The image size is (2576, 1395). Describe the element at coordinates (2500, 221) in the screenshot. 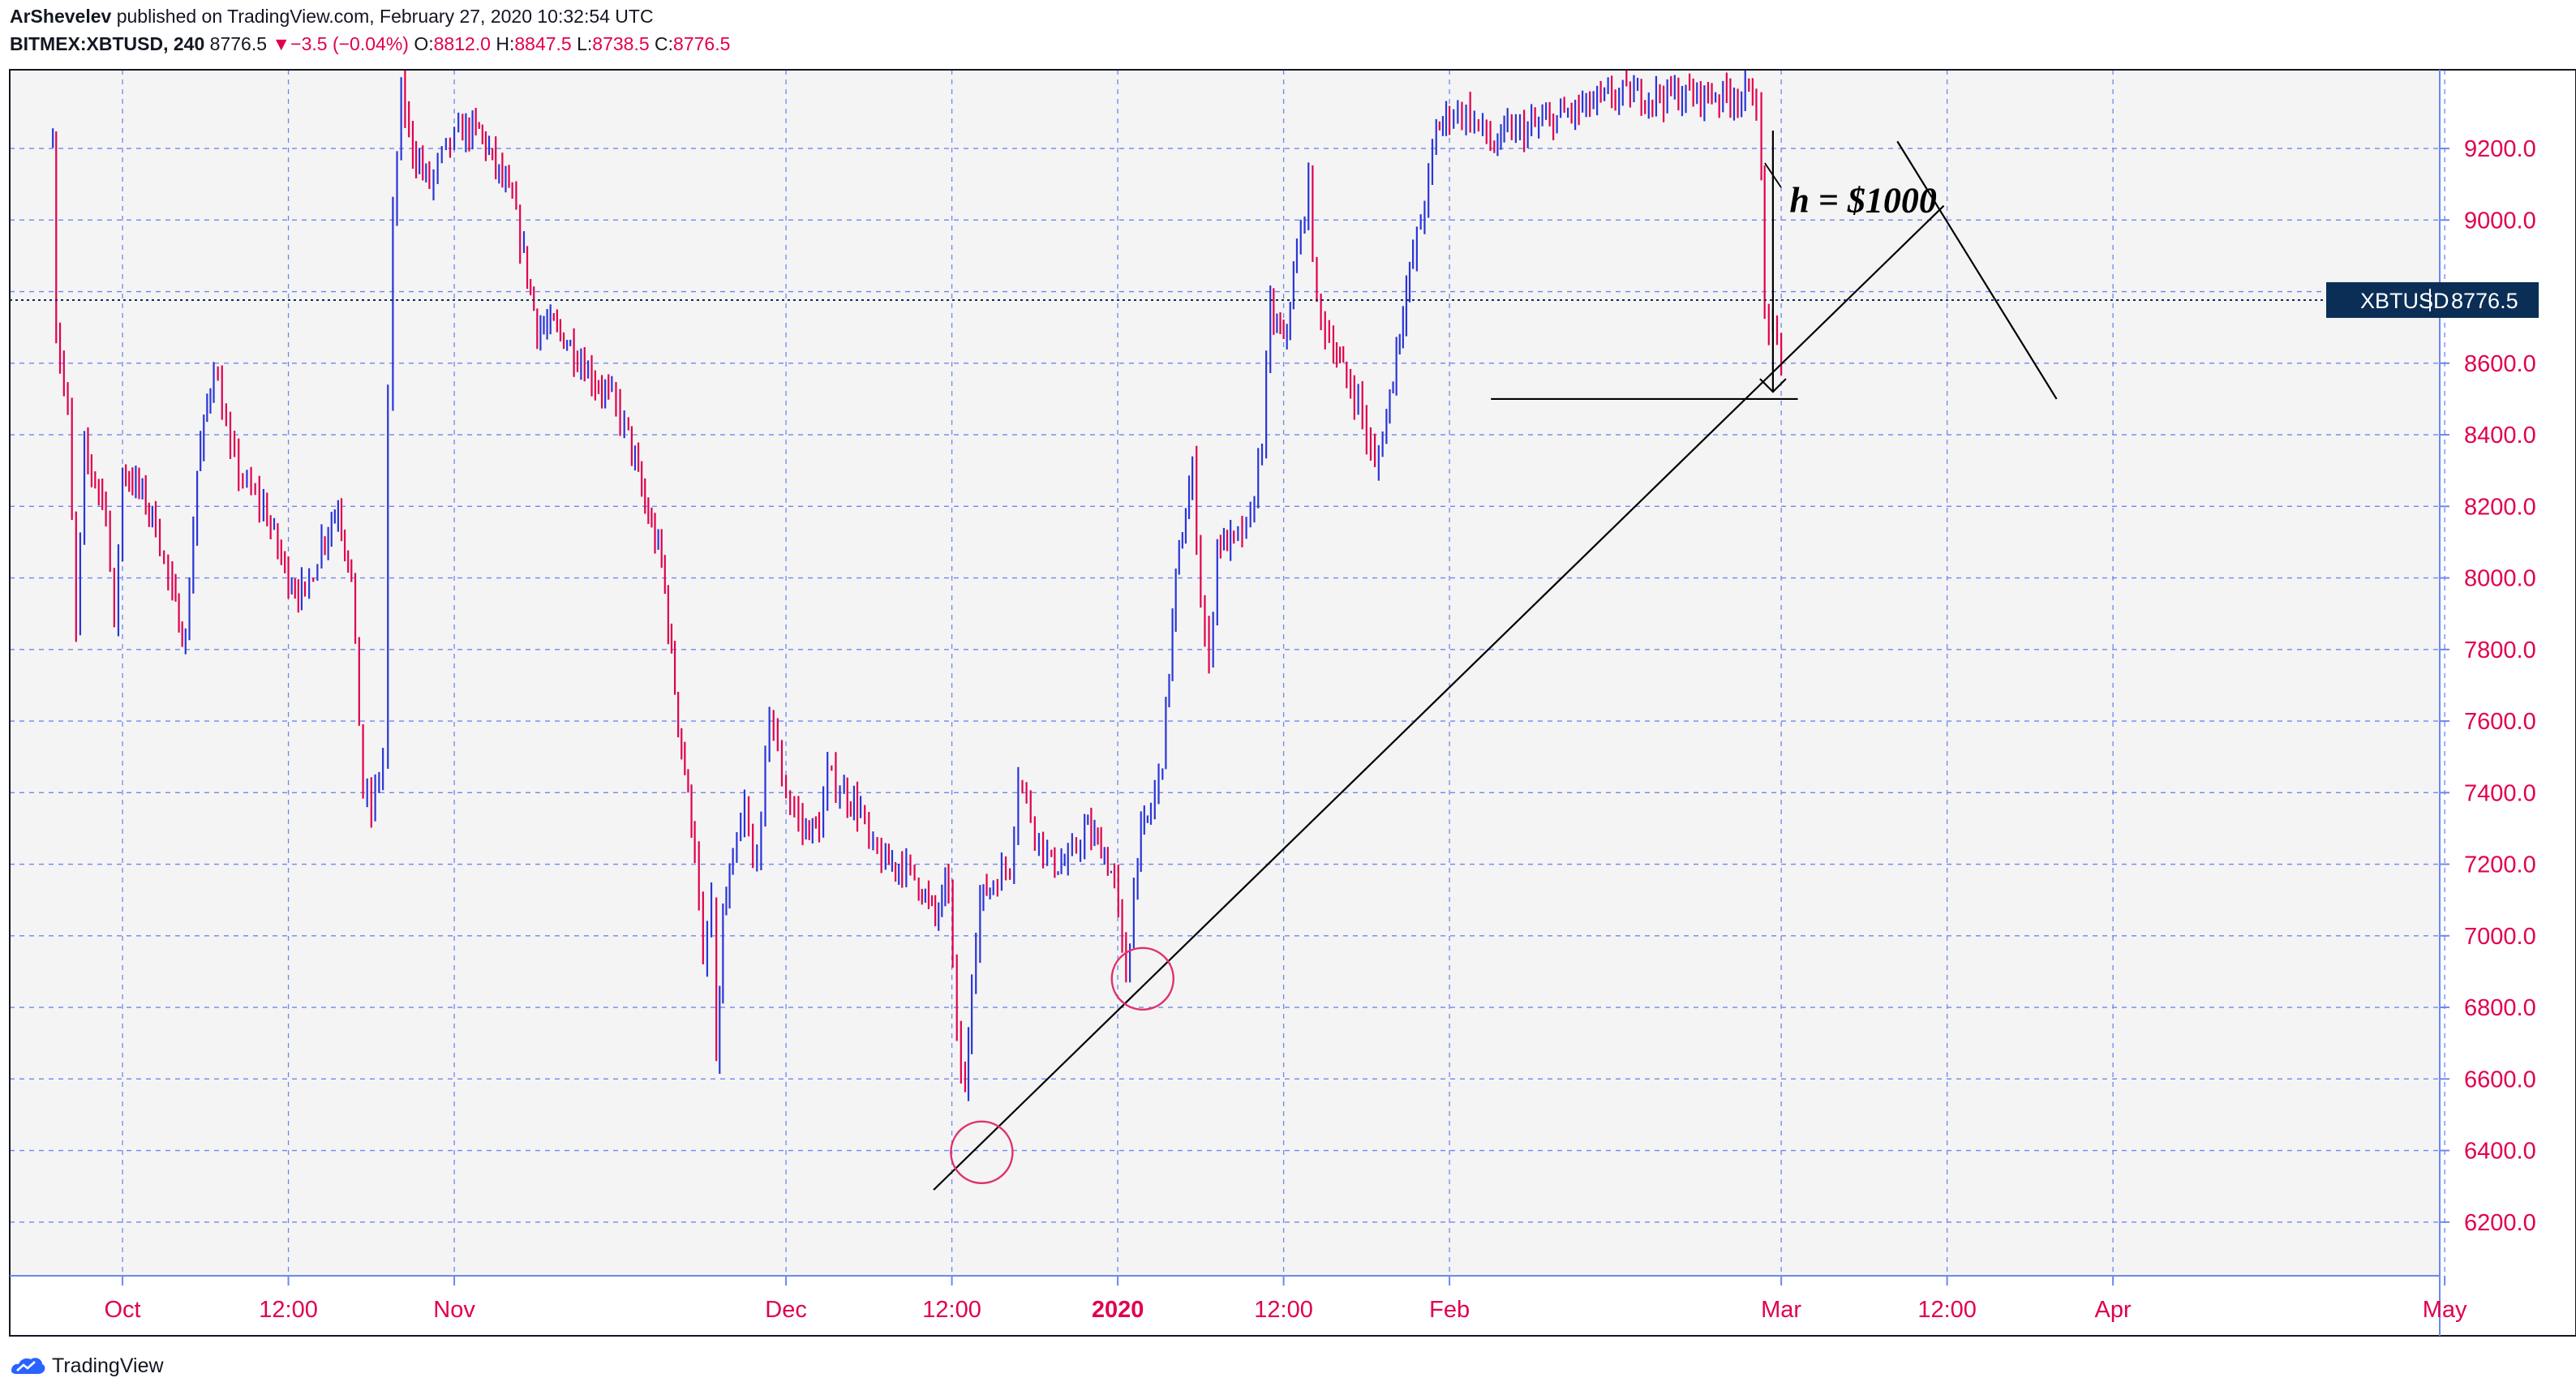

I see `price-tick-label: 9000.0` at that location.